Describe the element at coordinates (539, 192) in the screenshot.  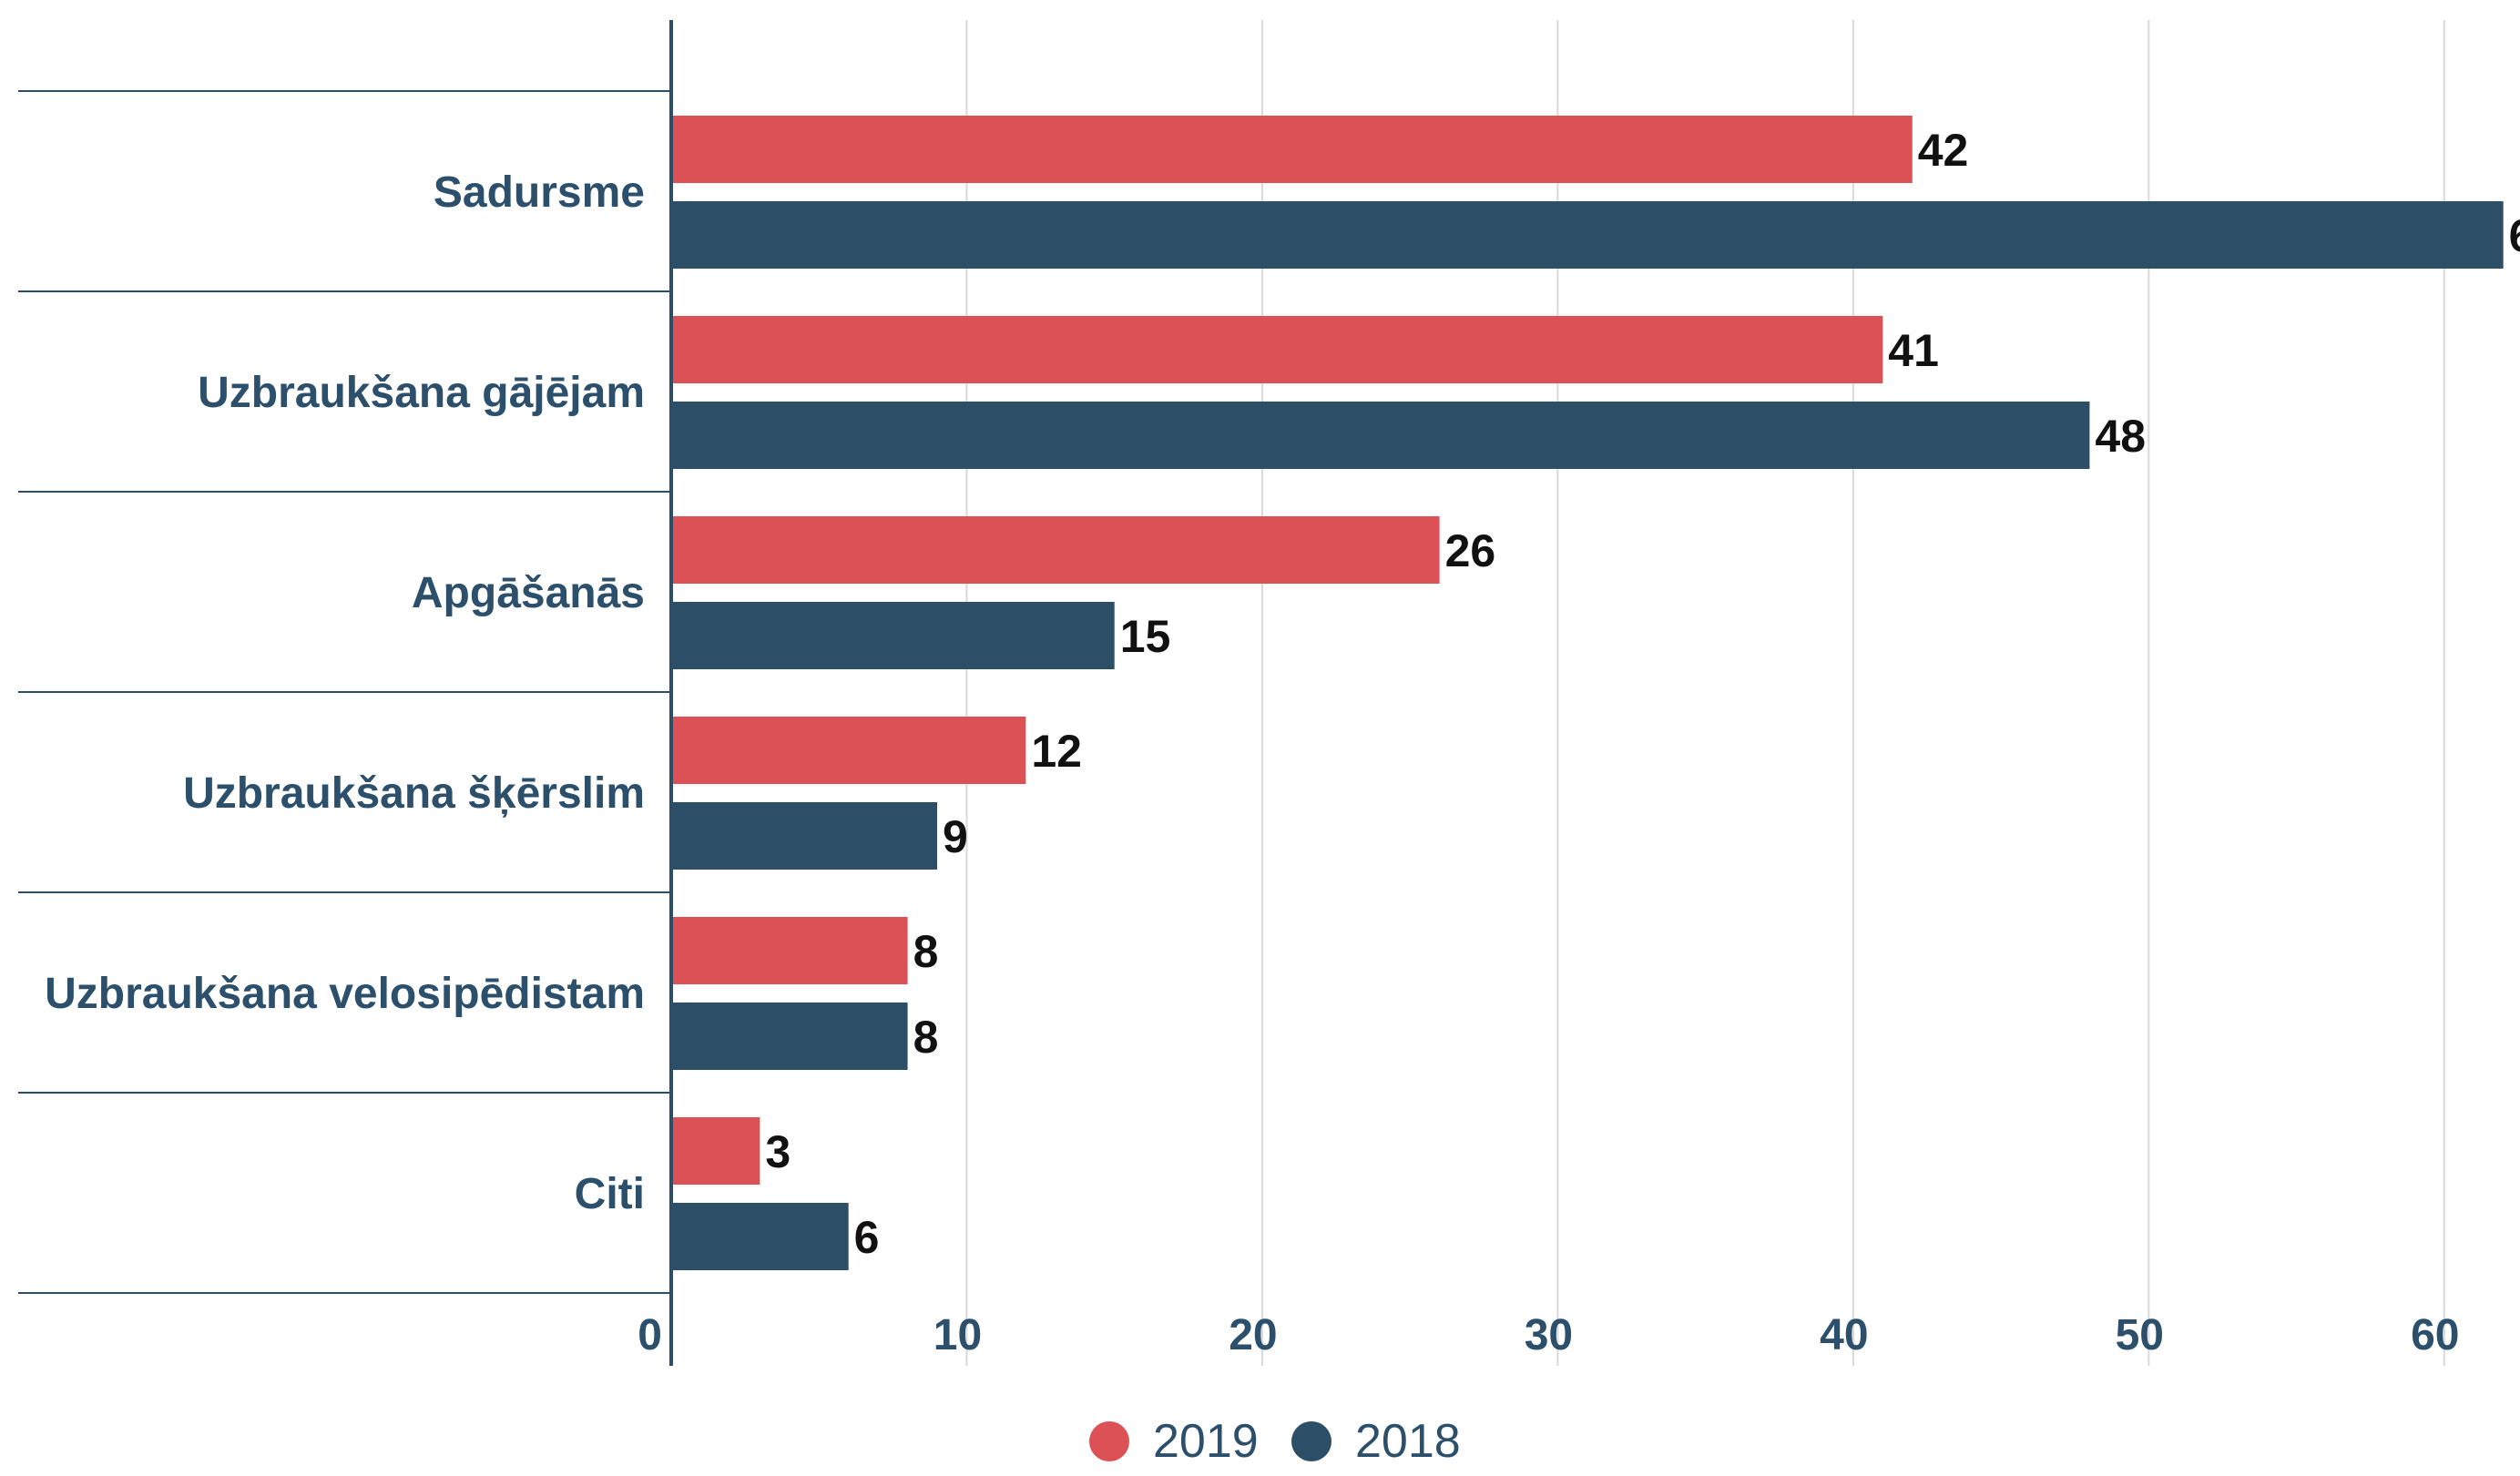
I see `category-label: Sadursme` at that location.